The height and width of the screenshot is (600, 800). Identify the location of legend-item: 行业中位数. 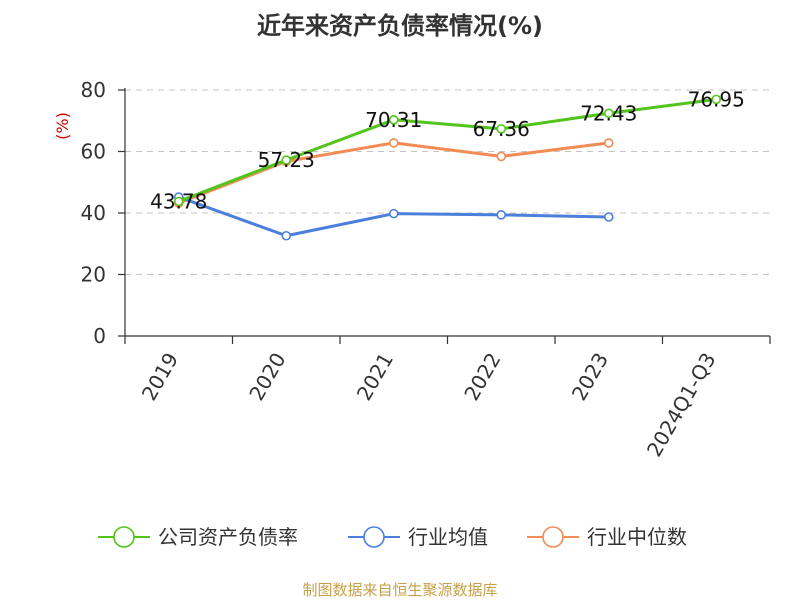
(607, 537).